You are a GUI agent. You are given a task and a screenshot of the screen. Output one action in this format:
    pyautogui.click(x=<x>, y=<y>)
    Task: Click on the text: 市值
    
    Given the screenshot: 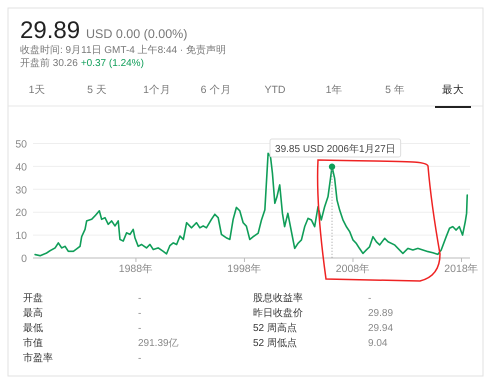 What is the action you would take?
    pyautogui.click(x=33, y=343)
    